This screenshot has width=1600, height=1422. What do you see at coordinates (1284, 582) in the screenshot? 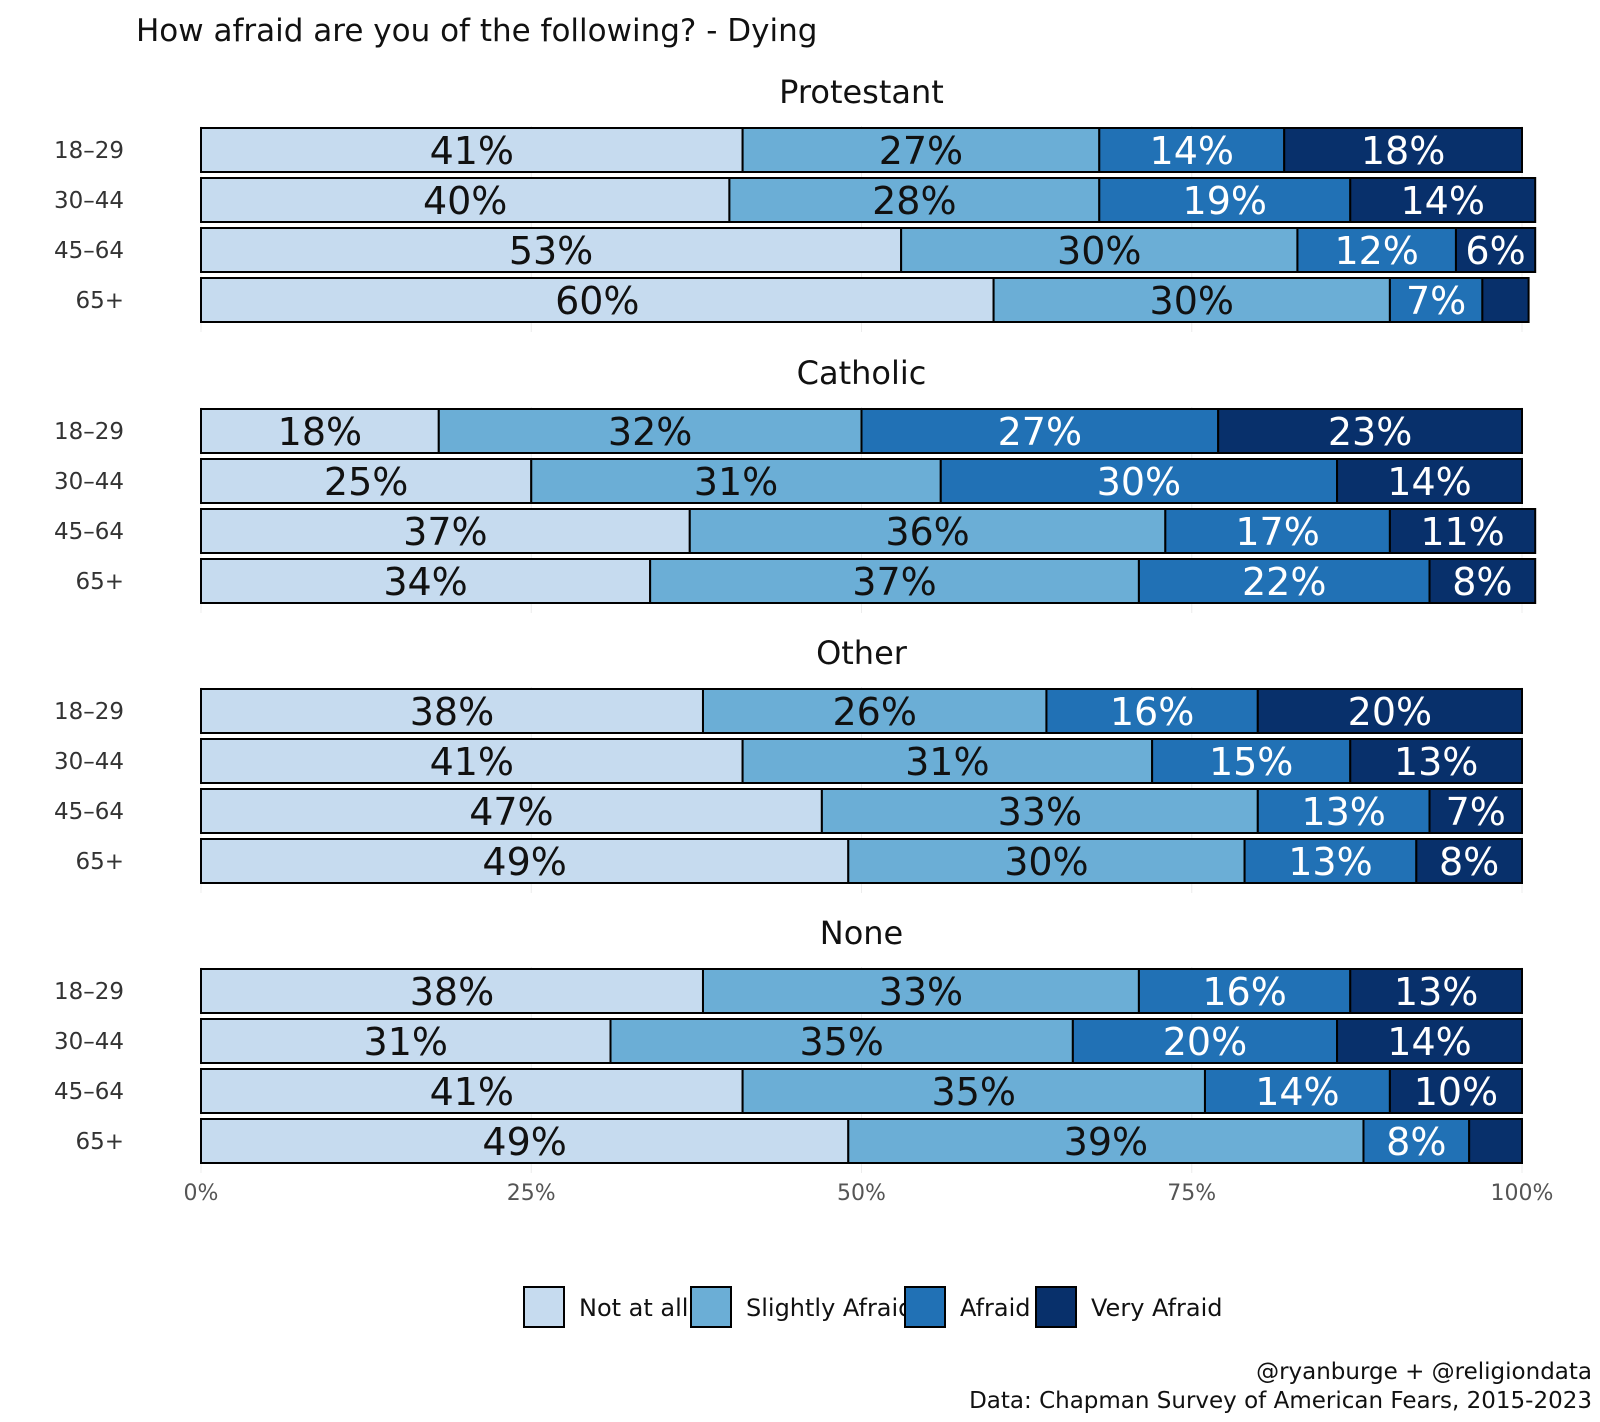
I see `data-label: 22%` at bounding box center [1284, 582].